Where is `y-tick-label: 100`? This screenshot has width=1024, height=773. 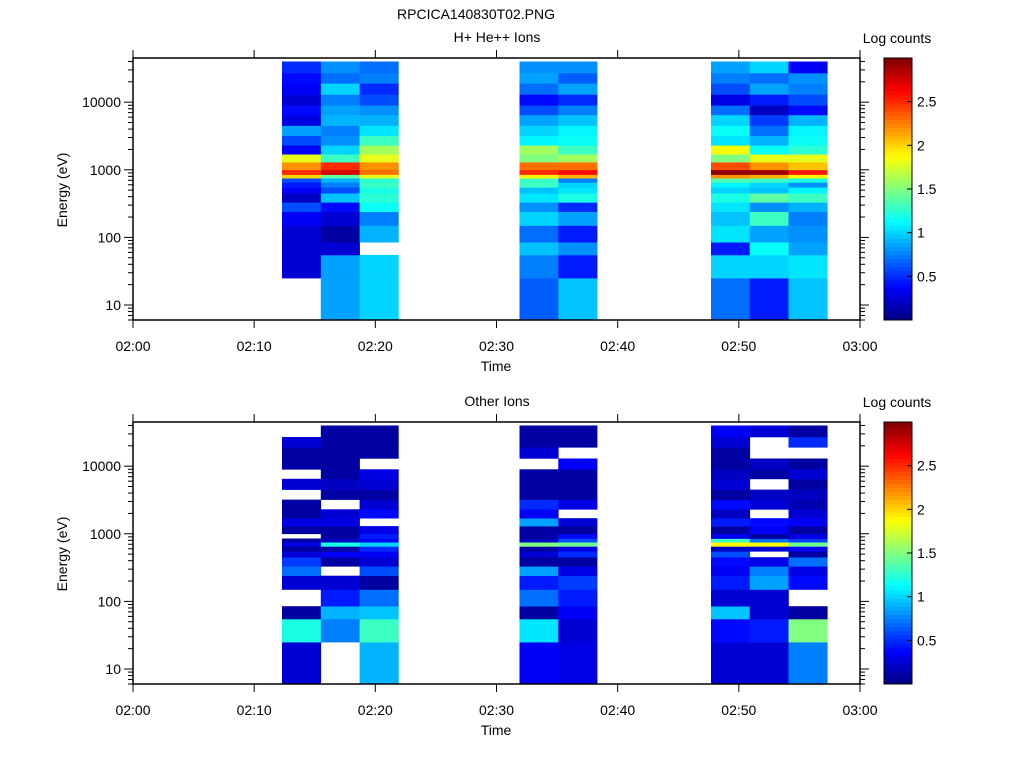
y-tick-label: 100 is located at coordinates (110, 237).